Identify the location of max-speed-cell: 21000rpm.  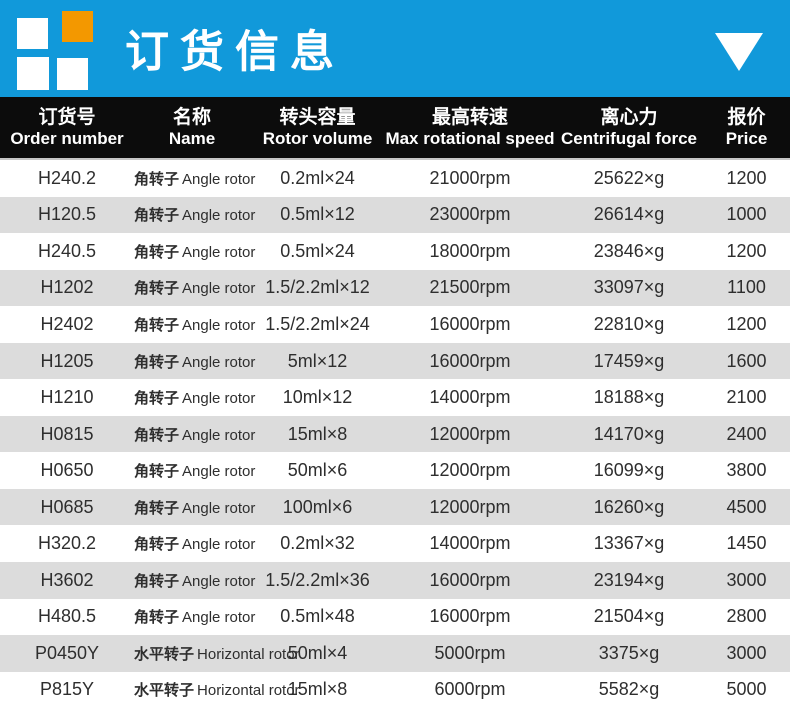
(470, 177).